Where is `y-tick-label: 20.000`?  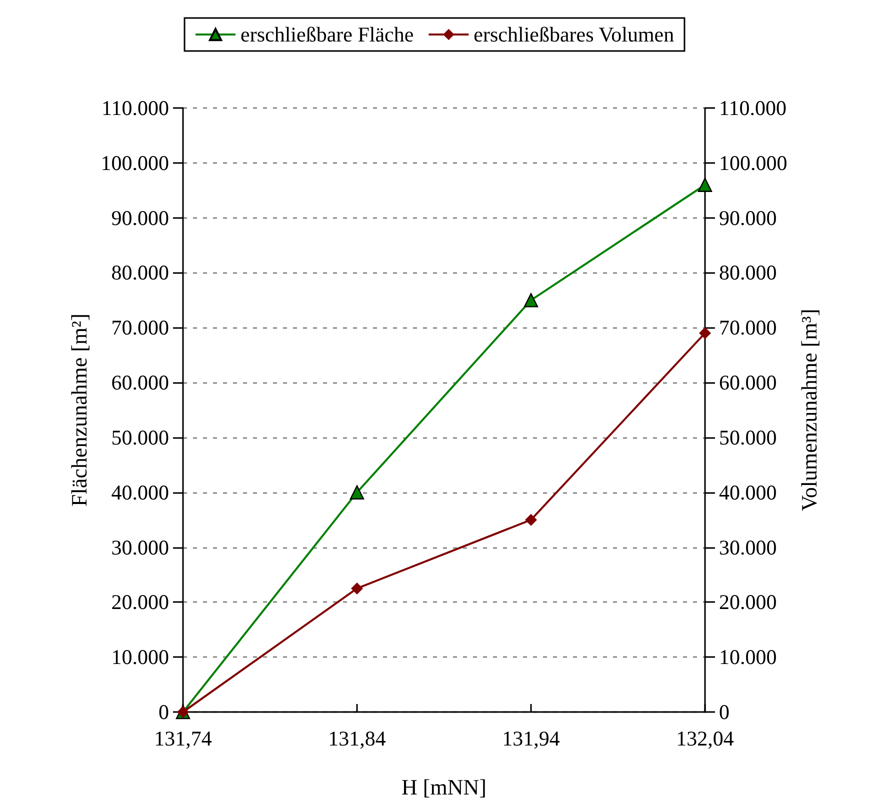 y-tick-label: 20.000 is located at coordinates (140, 602).